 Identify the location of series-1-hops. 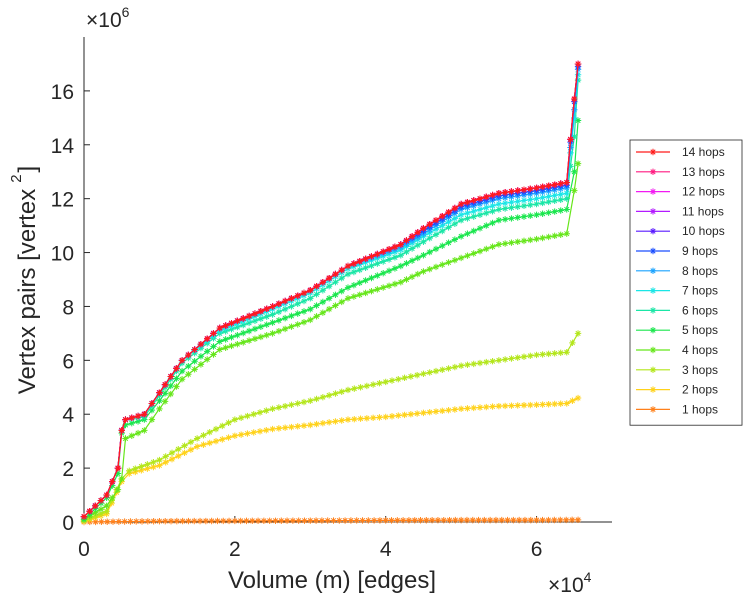
(331, 521).